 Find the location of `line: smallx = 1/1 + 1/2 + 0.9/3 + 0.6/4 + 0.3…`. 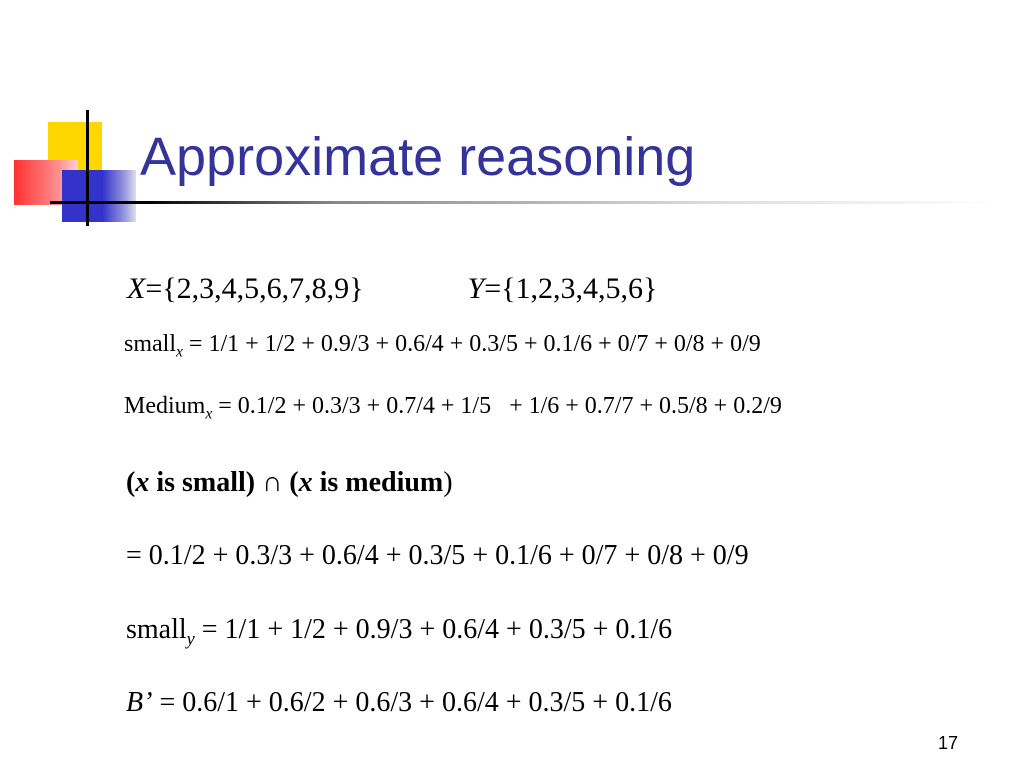

line: smallx = 1/1 + 1/2 + 0.9/3 + 0.6/4 + 0.3… is located at coordinates (436, 332).